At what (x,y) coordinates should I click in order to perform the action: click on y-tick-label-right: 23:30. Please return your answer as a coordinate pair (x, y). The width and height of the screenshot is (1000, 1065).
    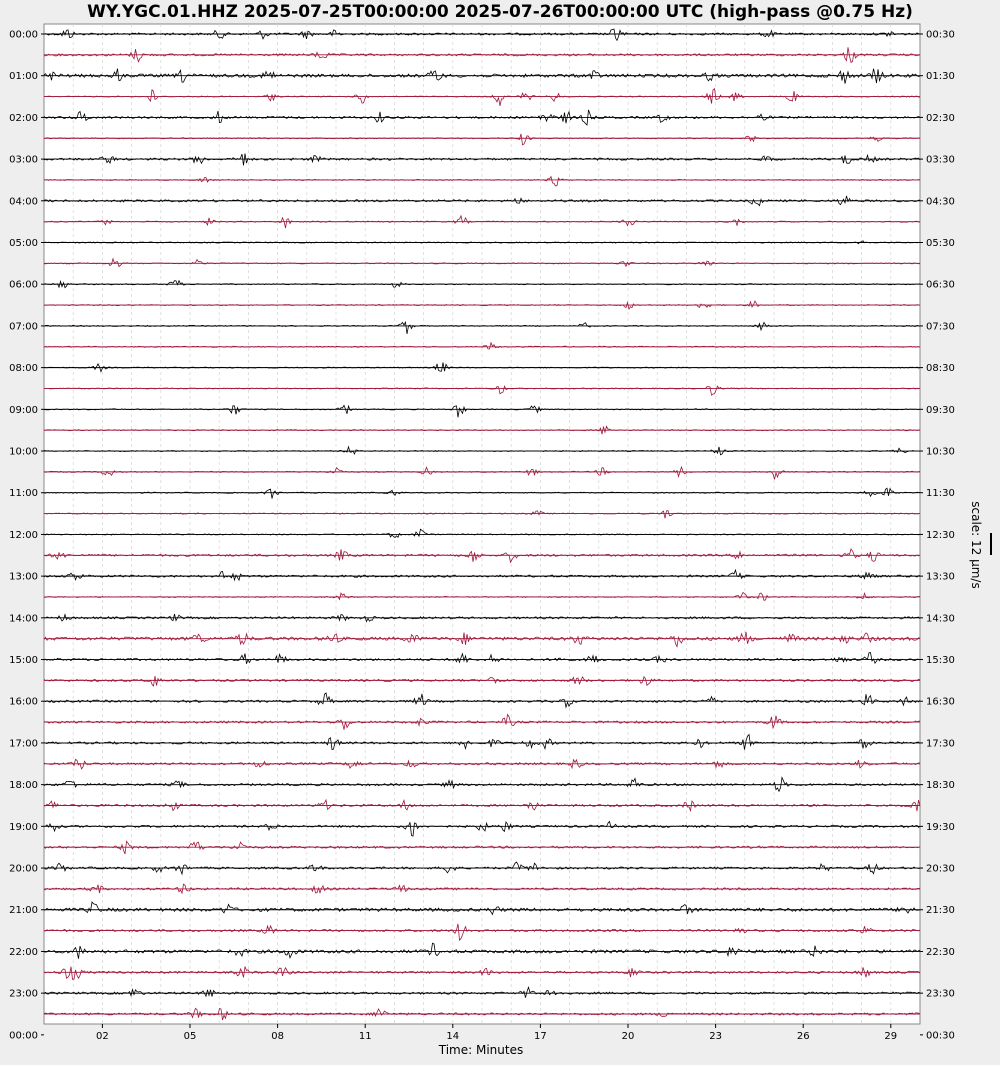
    Looking at the image, I should click on (940, 994).